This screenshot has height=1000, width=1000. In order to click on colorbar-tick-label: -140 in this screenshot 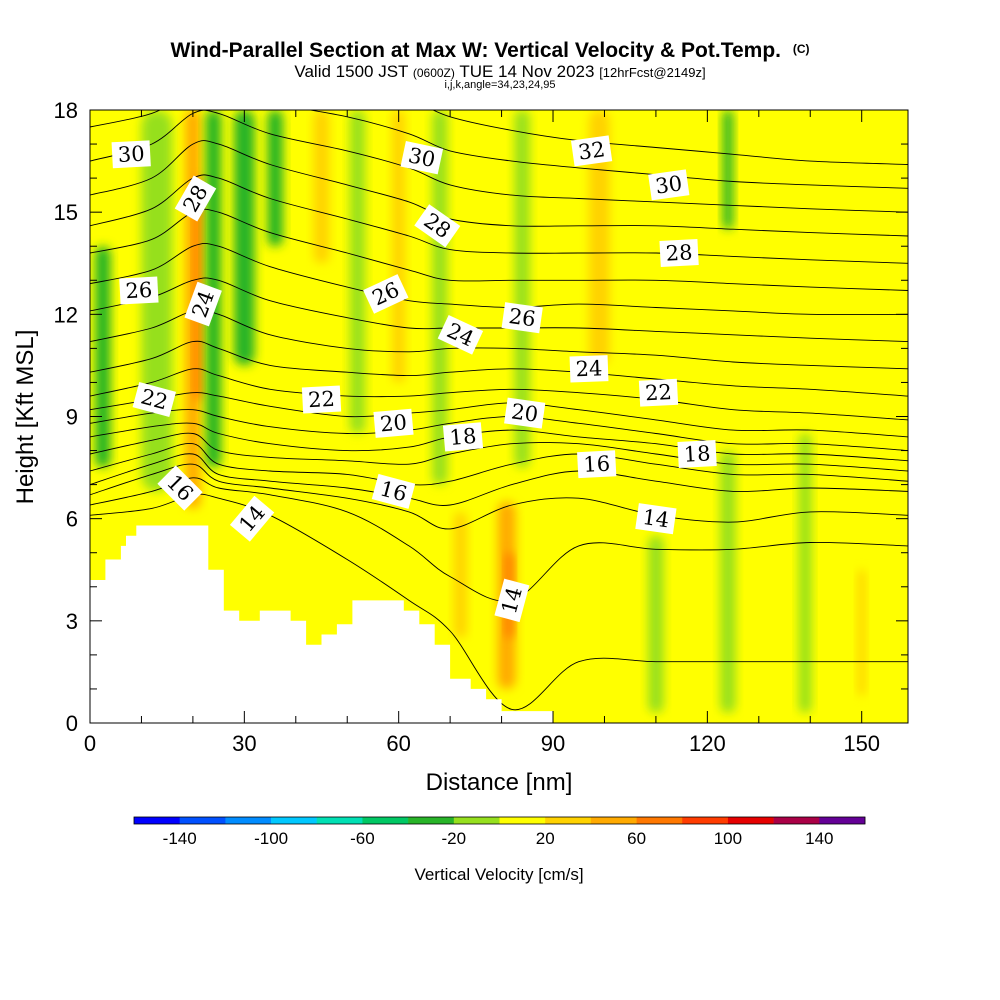, I will do `click(180, 838)`.